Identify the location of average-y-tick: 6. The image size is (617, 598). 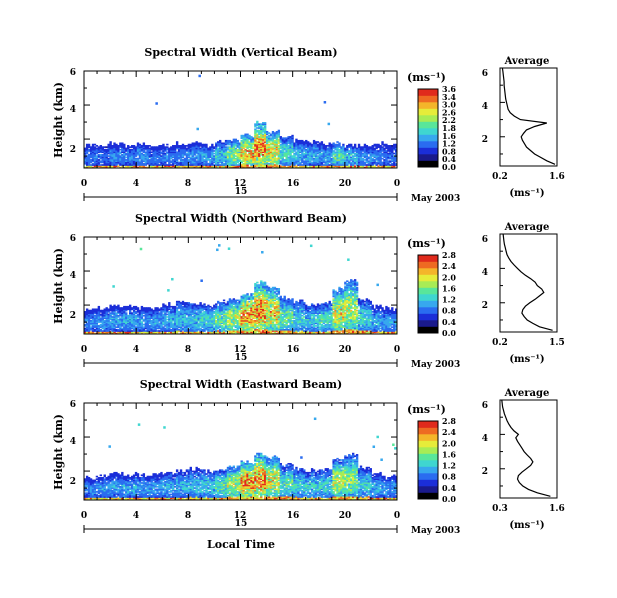
(485, 74).